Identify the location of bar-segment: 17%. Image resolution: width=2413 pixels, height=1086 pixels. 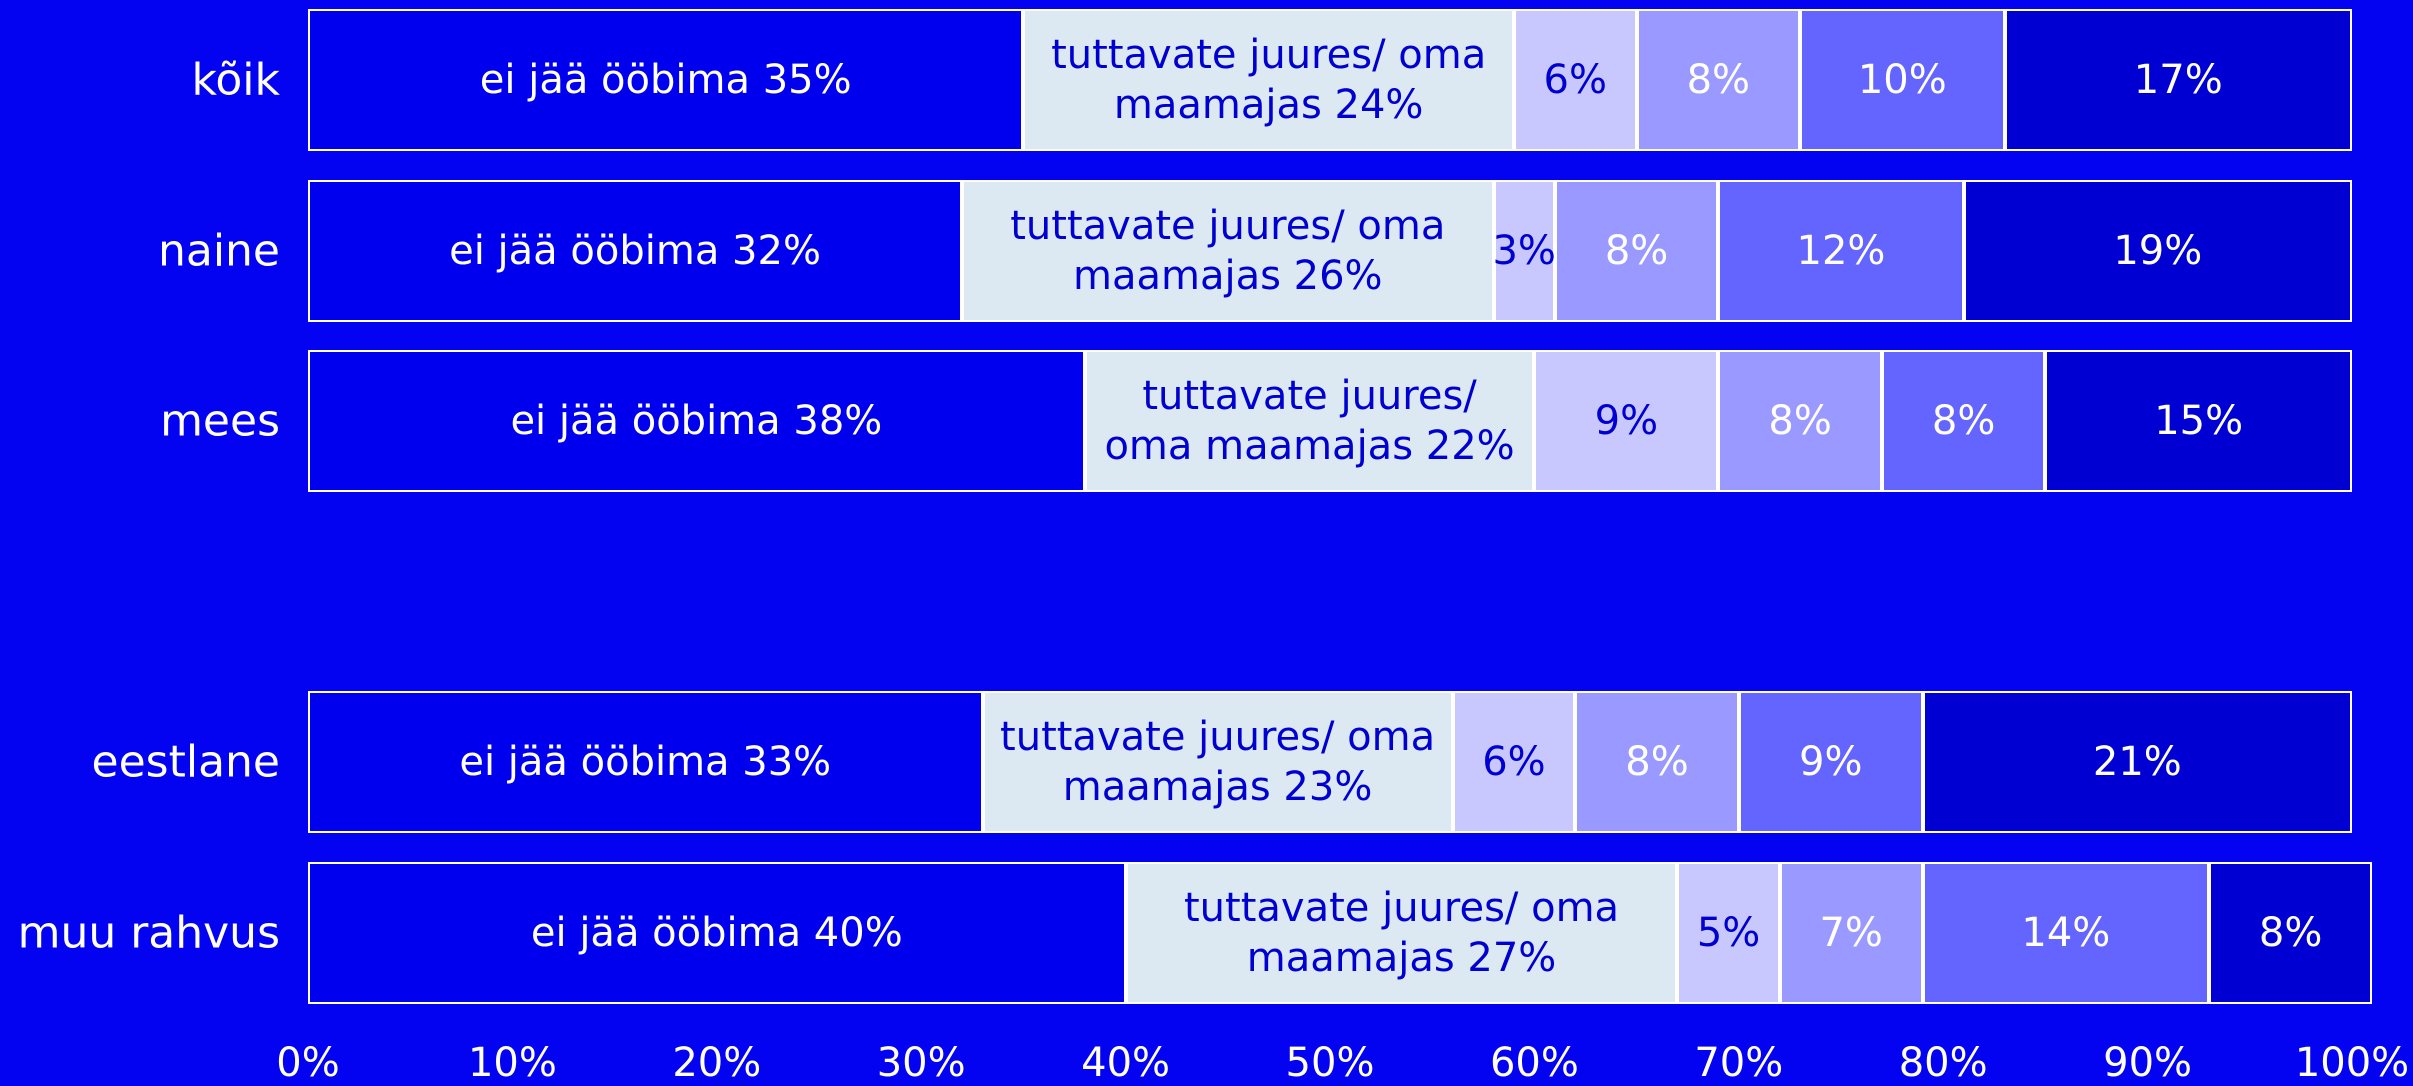
(2178, 80).